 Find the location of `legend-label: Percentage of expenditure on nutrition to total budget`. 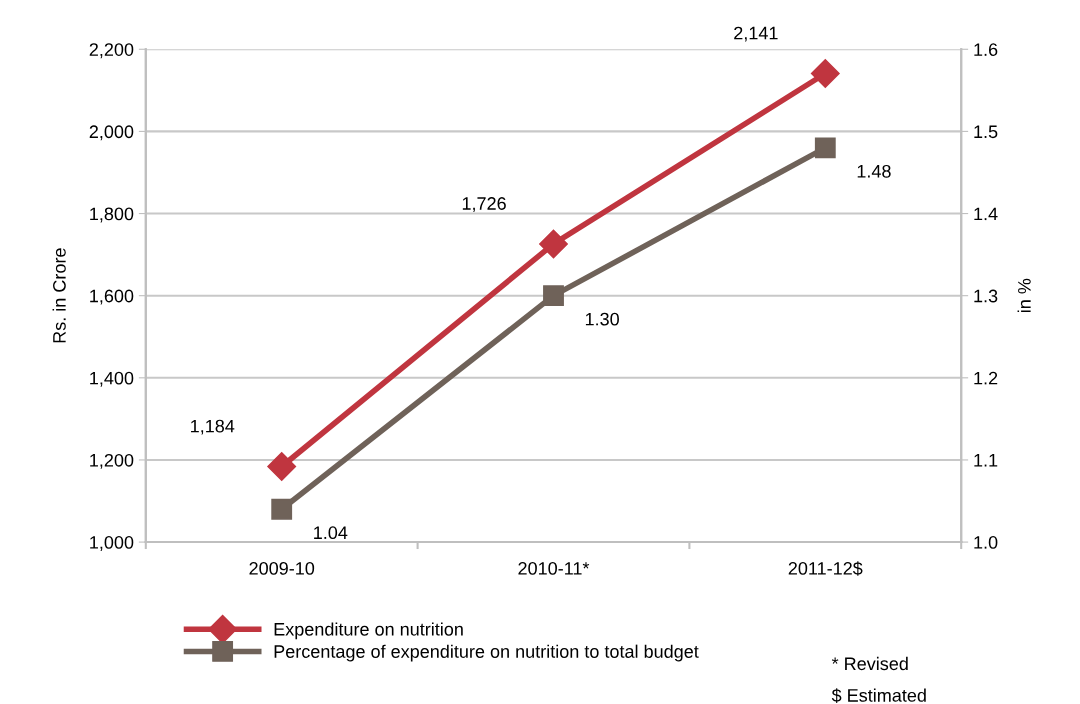

legend-label: Percentage of expenditure on nutrition to total budget is located at coordinates (486, 653).